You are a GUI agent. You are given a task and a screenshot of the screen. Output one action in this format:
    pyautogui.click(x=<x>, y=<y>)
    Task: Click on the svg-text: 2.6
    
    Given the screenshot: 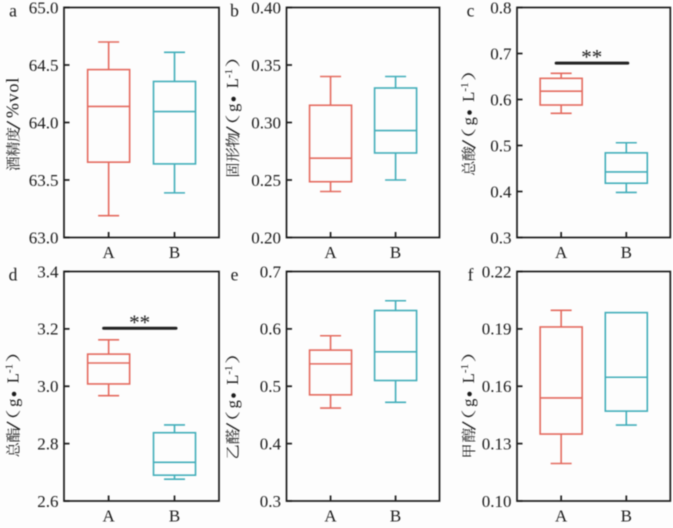 What is the action you would take?
    pyautogui.click(x=47, y=501)
    